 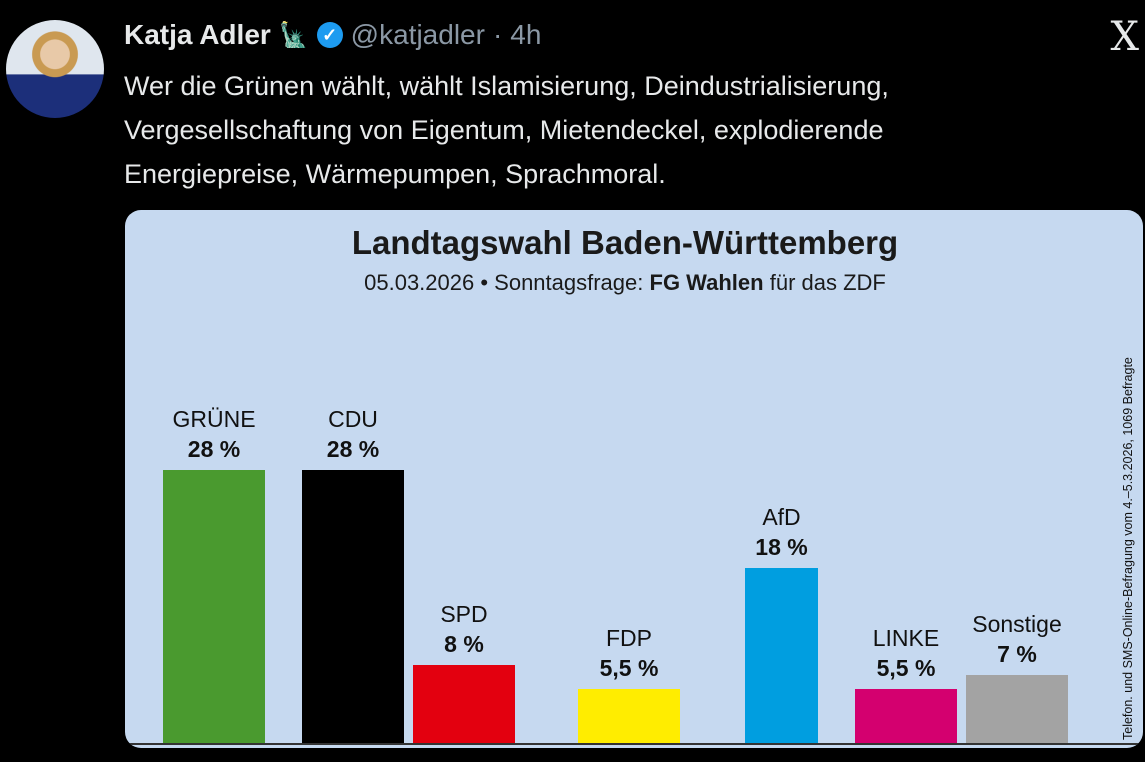 I want to click on party-value: 18 %, so click(x=781, y=546).